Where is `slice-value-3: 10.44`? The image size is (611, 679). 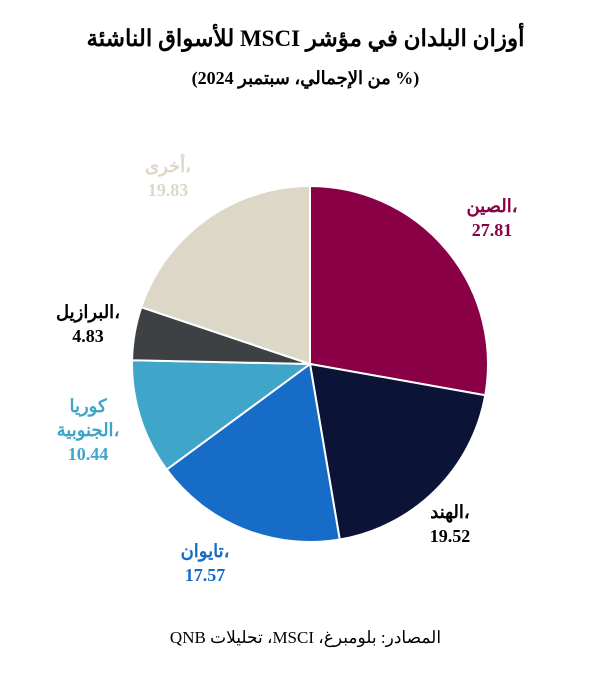 slice-value-3: 10.44 is located at coordinates (88, 454).